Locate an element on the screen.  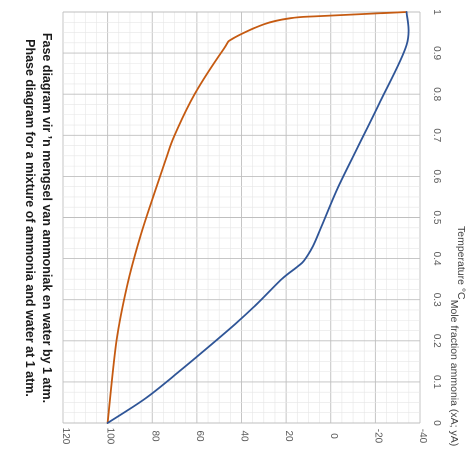
y-tick-label: 0 is located at coordinates (436, 423).